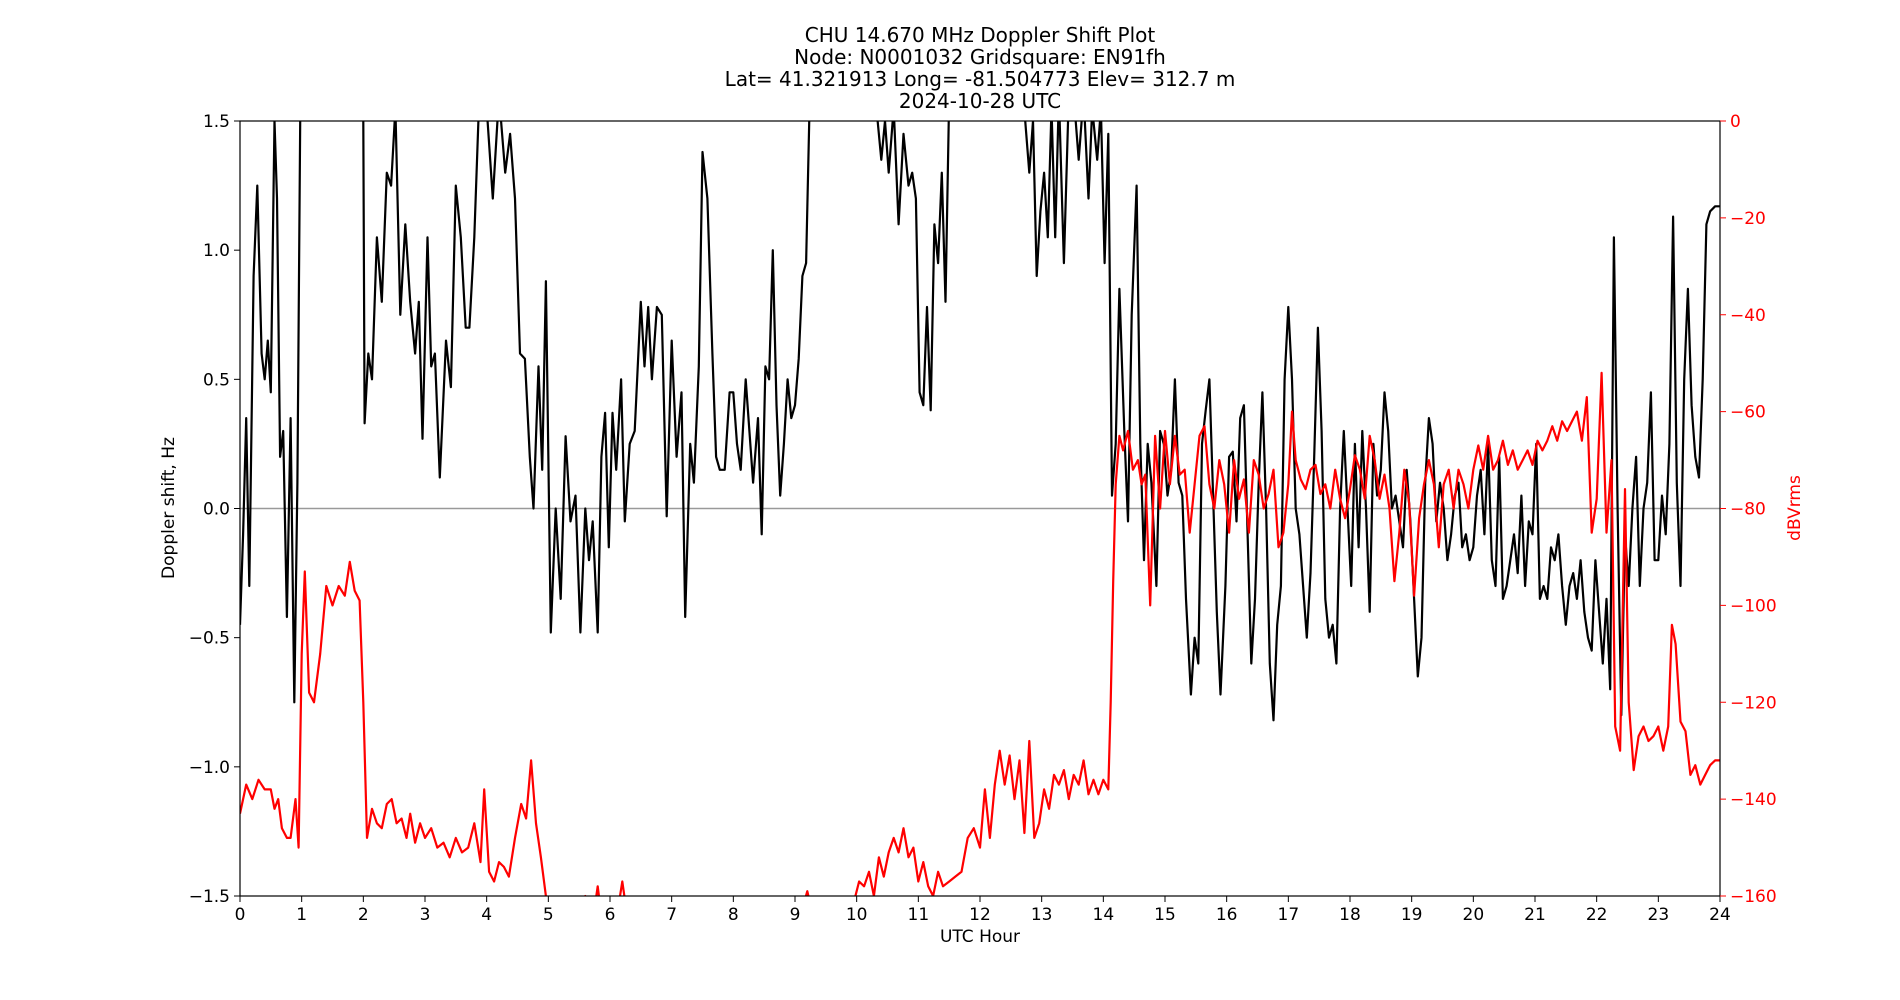 Image resolution: width=1900 pixels, height=1000 pixels. Describe the element at coordinates (216, 122) in the screenshot. I see `left-y-tick-label: 1.5` at that location.